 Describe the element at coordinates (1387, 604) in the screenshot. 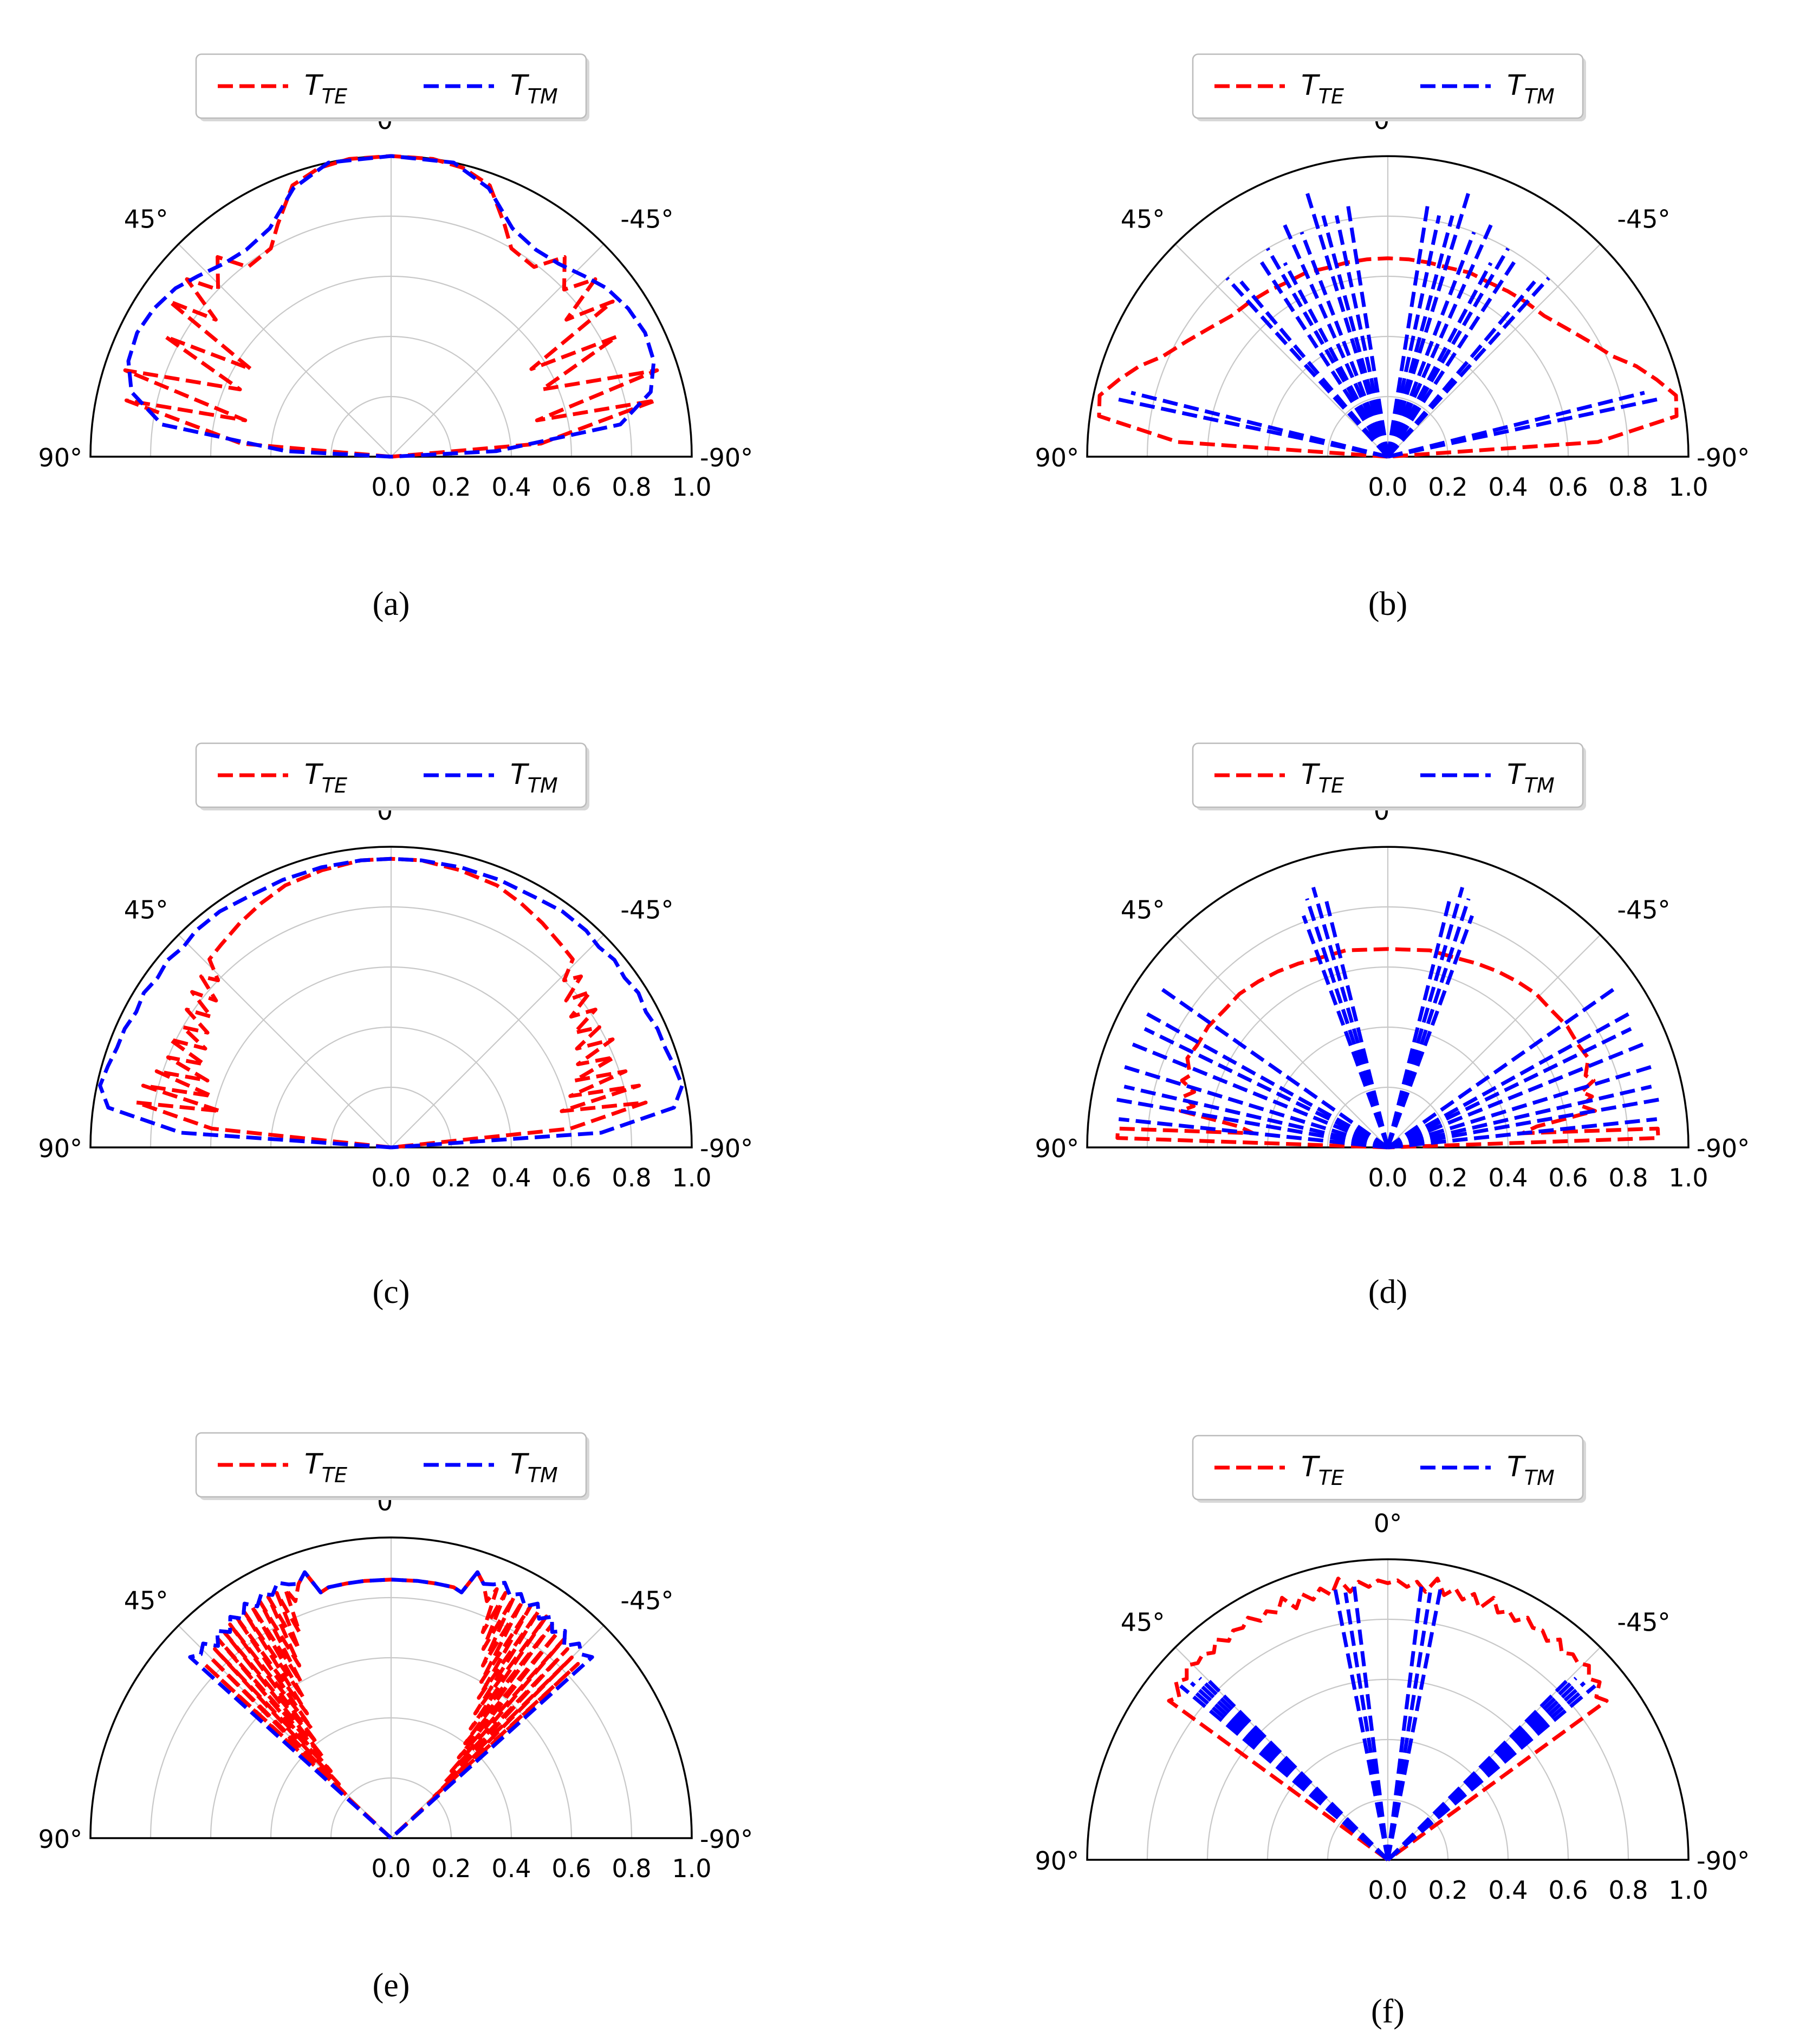

I see `panel-caption: (b)` at that location.